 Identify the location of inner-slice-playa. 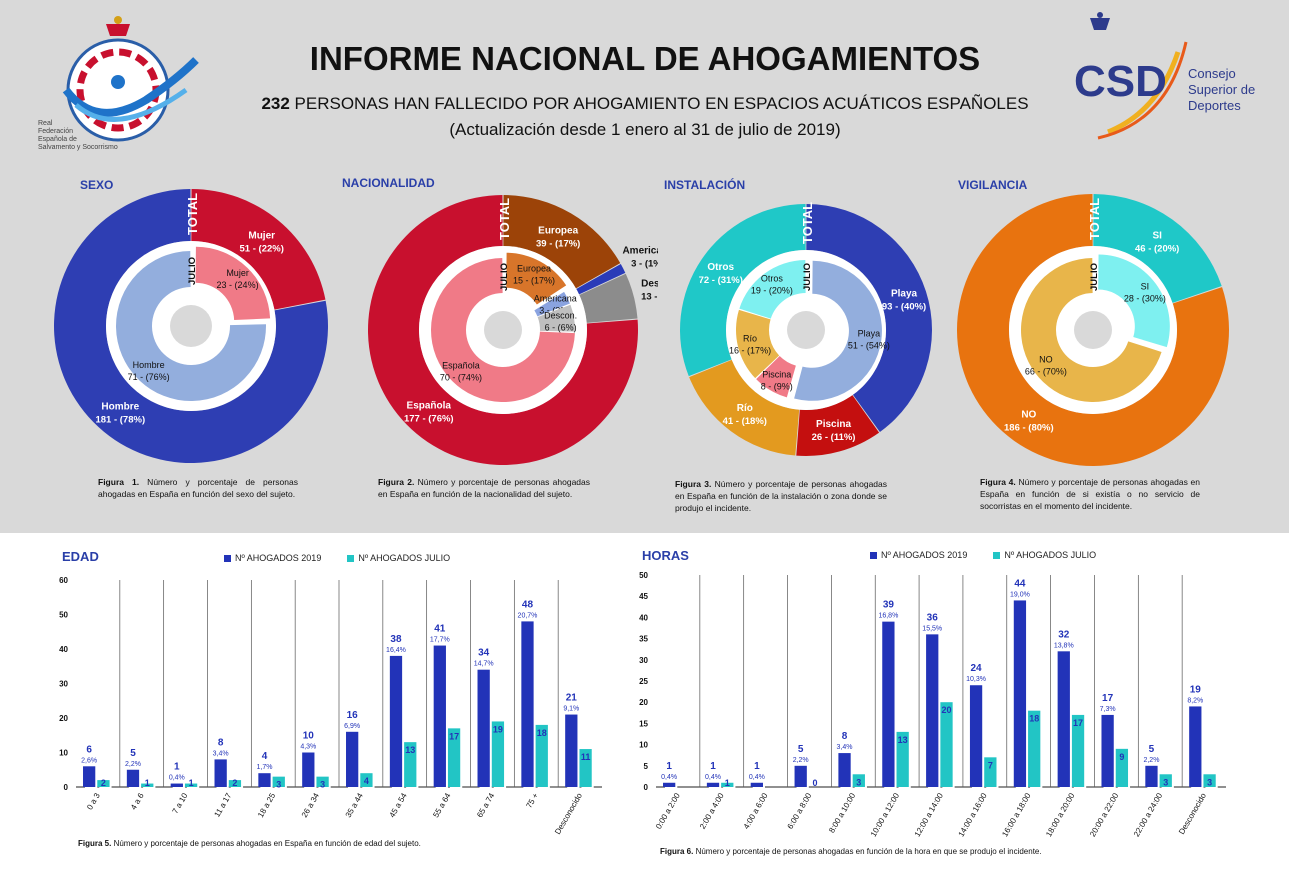
(838, 330).